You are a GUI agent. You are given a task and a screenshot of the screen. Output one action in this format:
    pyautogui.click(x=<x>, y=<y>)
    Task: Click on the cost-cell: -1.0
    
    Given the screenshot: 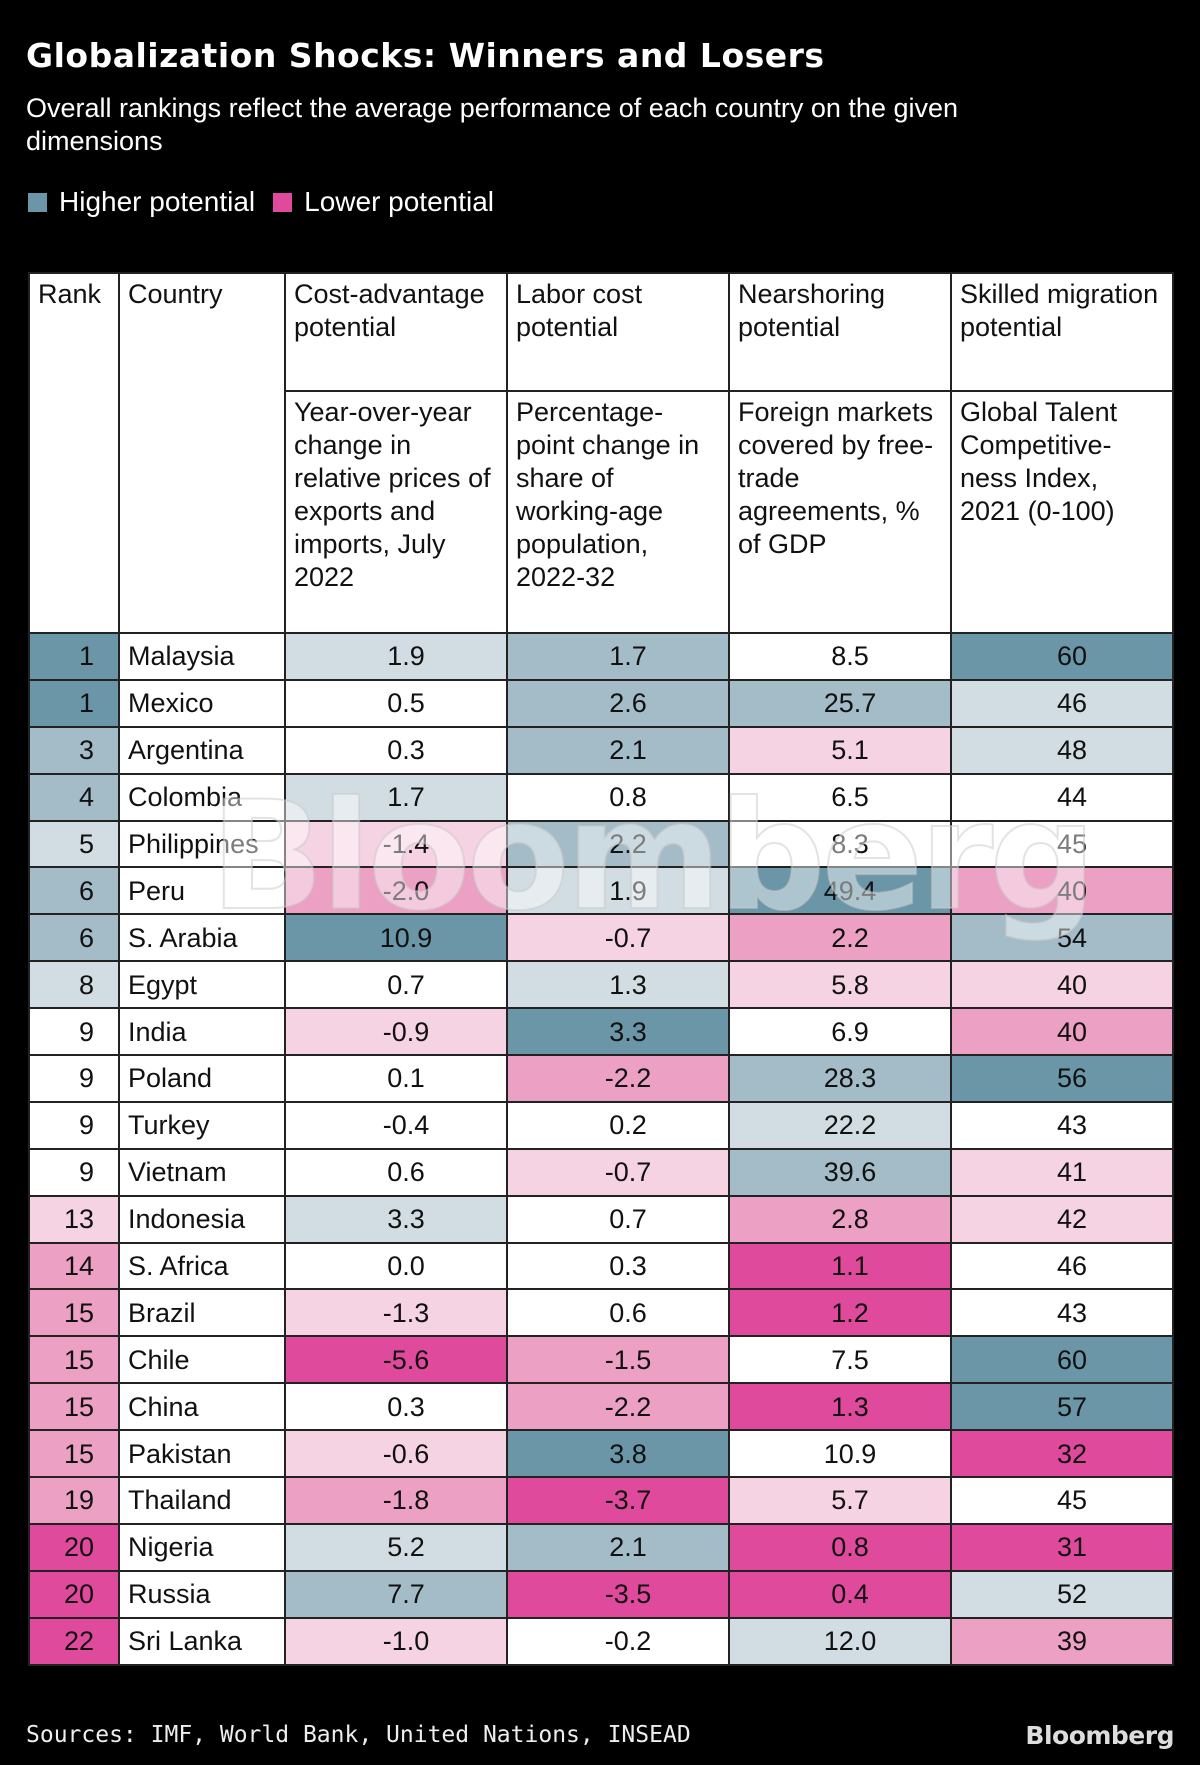 What is the action you would take?
    pyautogui.click(x=396, y=1641)
    